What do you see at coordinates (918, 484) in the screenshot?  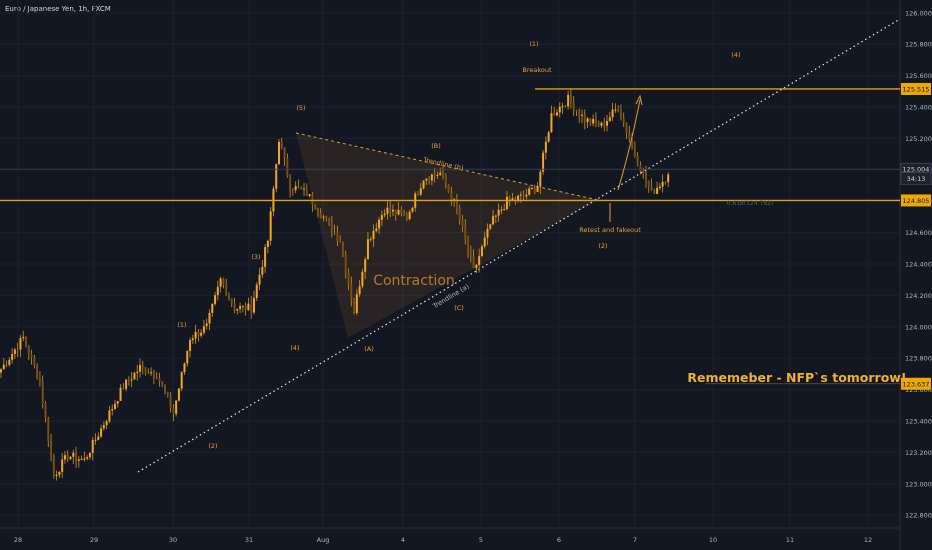 I see `y-tick-label: 123.000` at bounding box center [918, 484].